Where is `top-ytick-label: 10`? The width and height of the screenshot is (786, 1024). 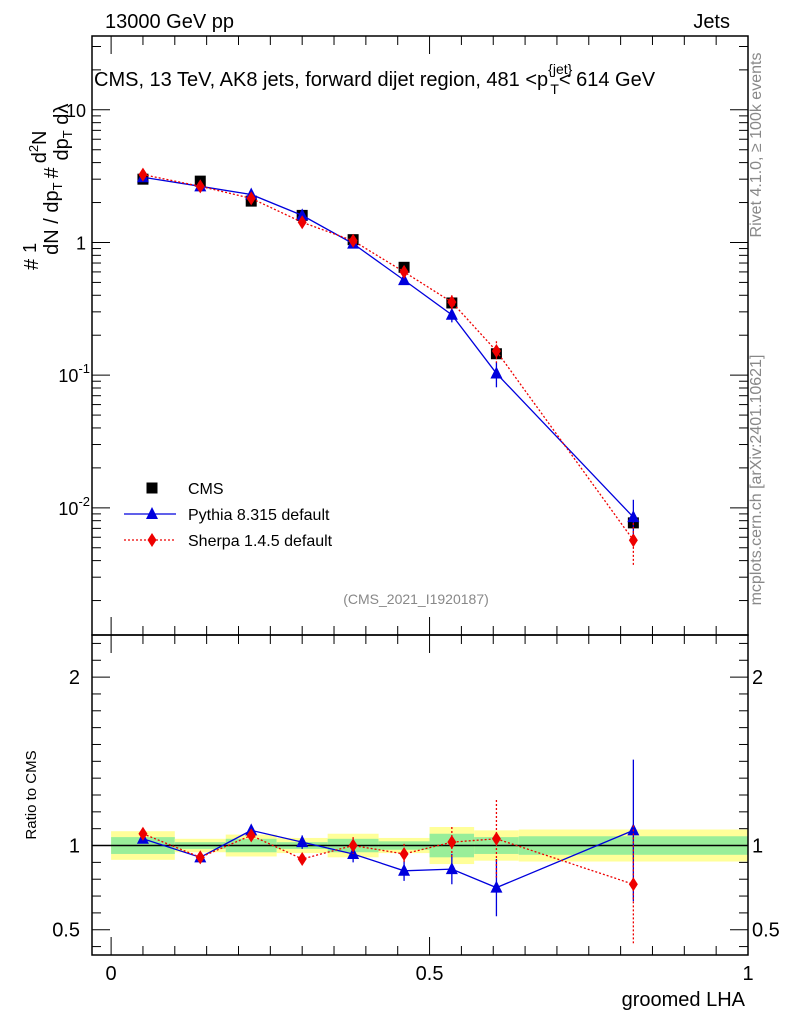 top-ytick-label: 10 is located at coordinates (76, 111).